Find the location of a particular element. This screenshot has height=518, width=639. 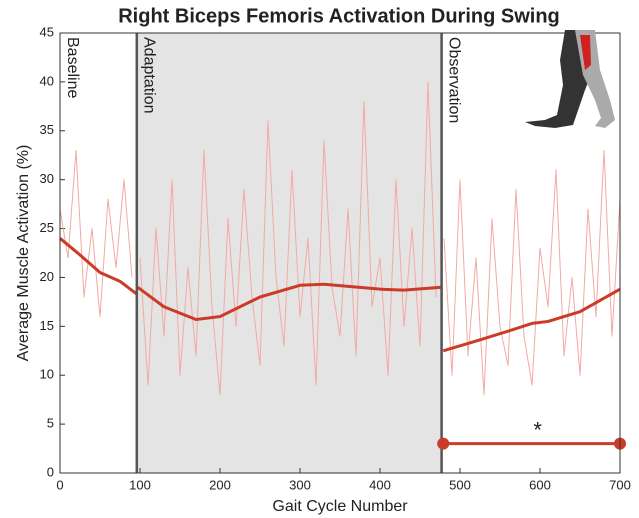

x-tick-label: 100 is located at coordinates (140, 484).